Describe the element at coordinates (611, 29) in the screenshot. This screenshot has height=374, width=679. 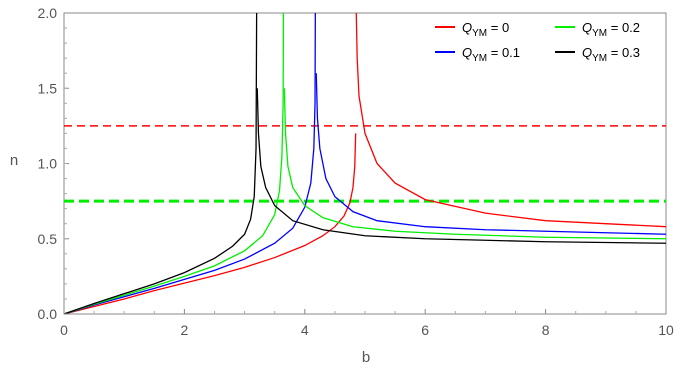
I see `legend-label: QYM = 0.2` at that location.